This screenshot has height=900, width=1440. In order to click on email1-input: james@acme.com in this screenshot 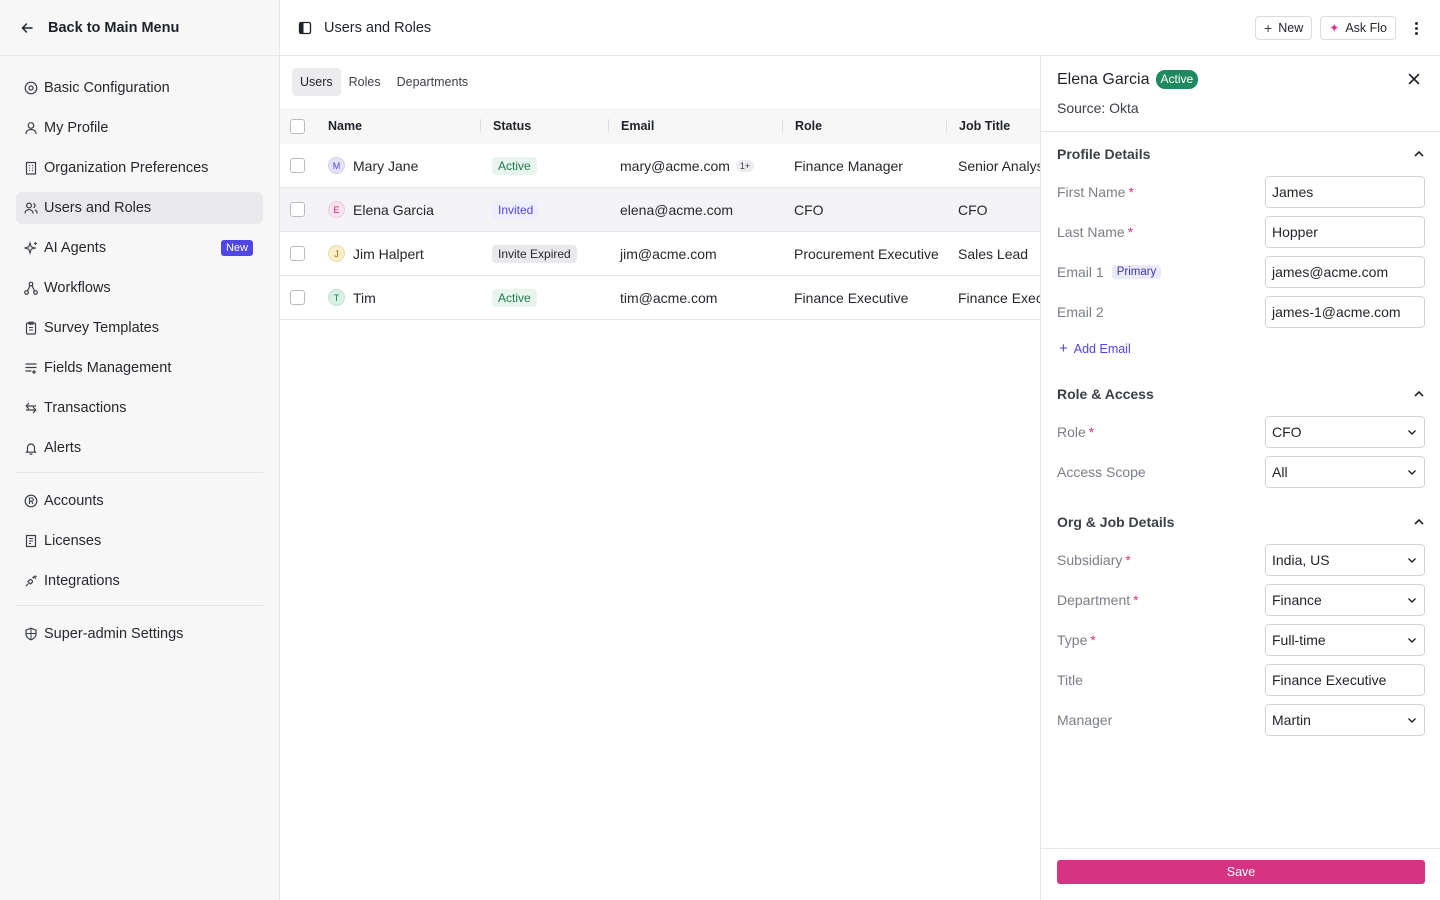, I will do `click(1345, 272)`.